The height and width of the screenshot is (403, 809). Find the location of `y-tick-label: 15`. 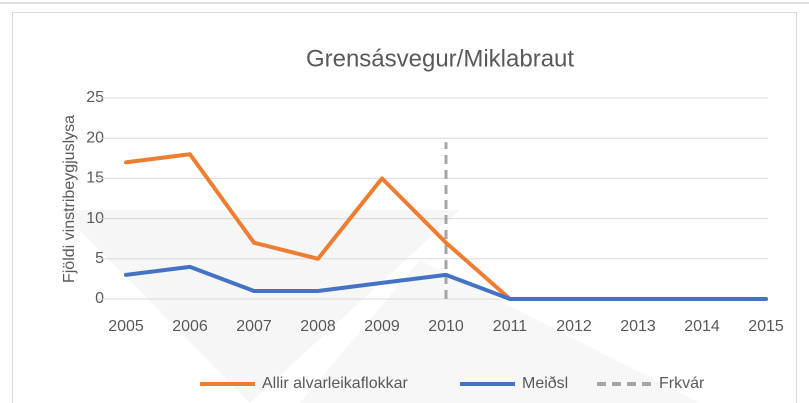

y-tick-label: 15 is located at coordinates (95, 178).